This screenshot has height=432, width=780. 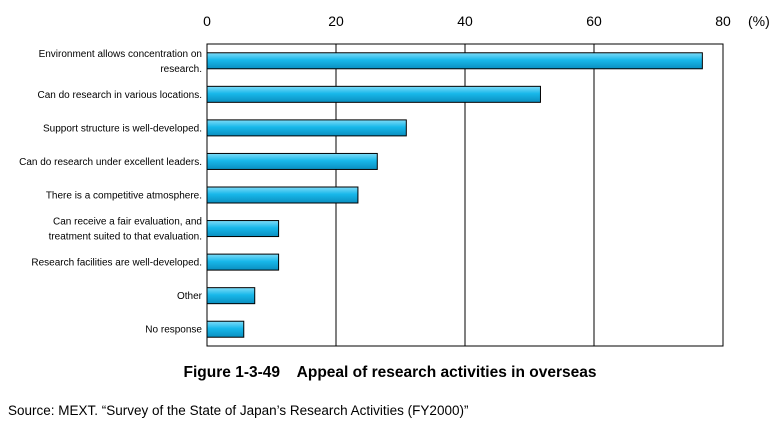 I want to click on x-axis-ticks: 0 20 40 60 80 (%), so click(x=486, y=21).